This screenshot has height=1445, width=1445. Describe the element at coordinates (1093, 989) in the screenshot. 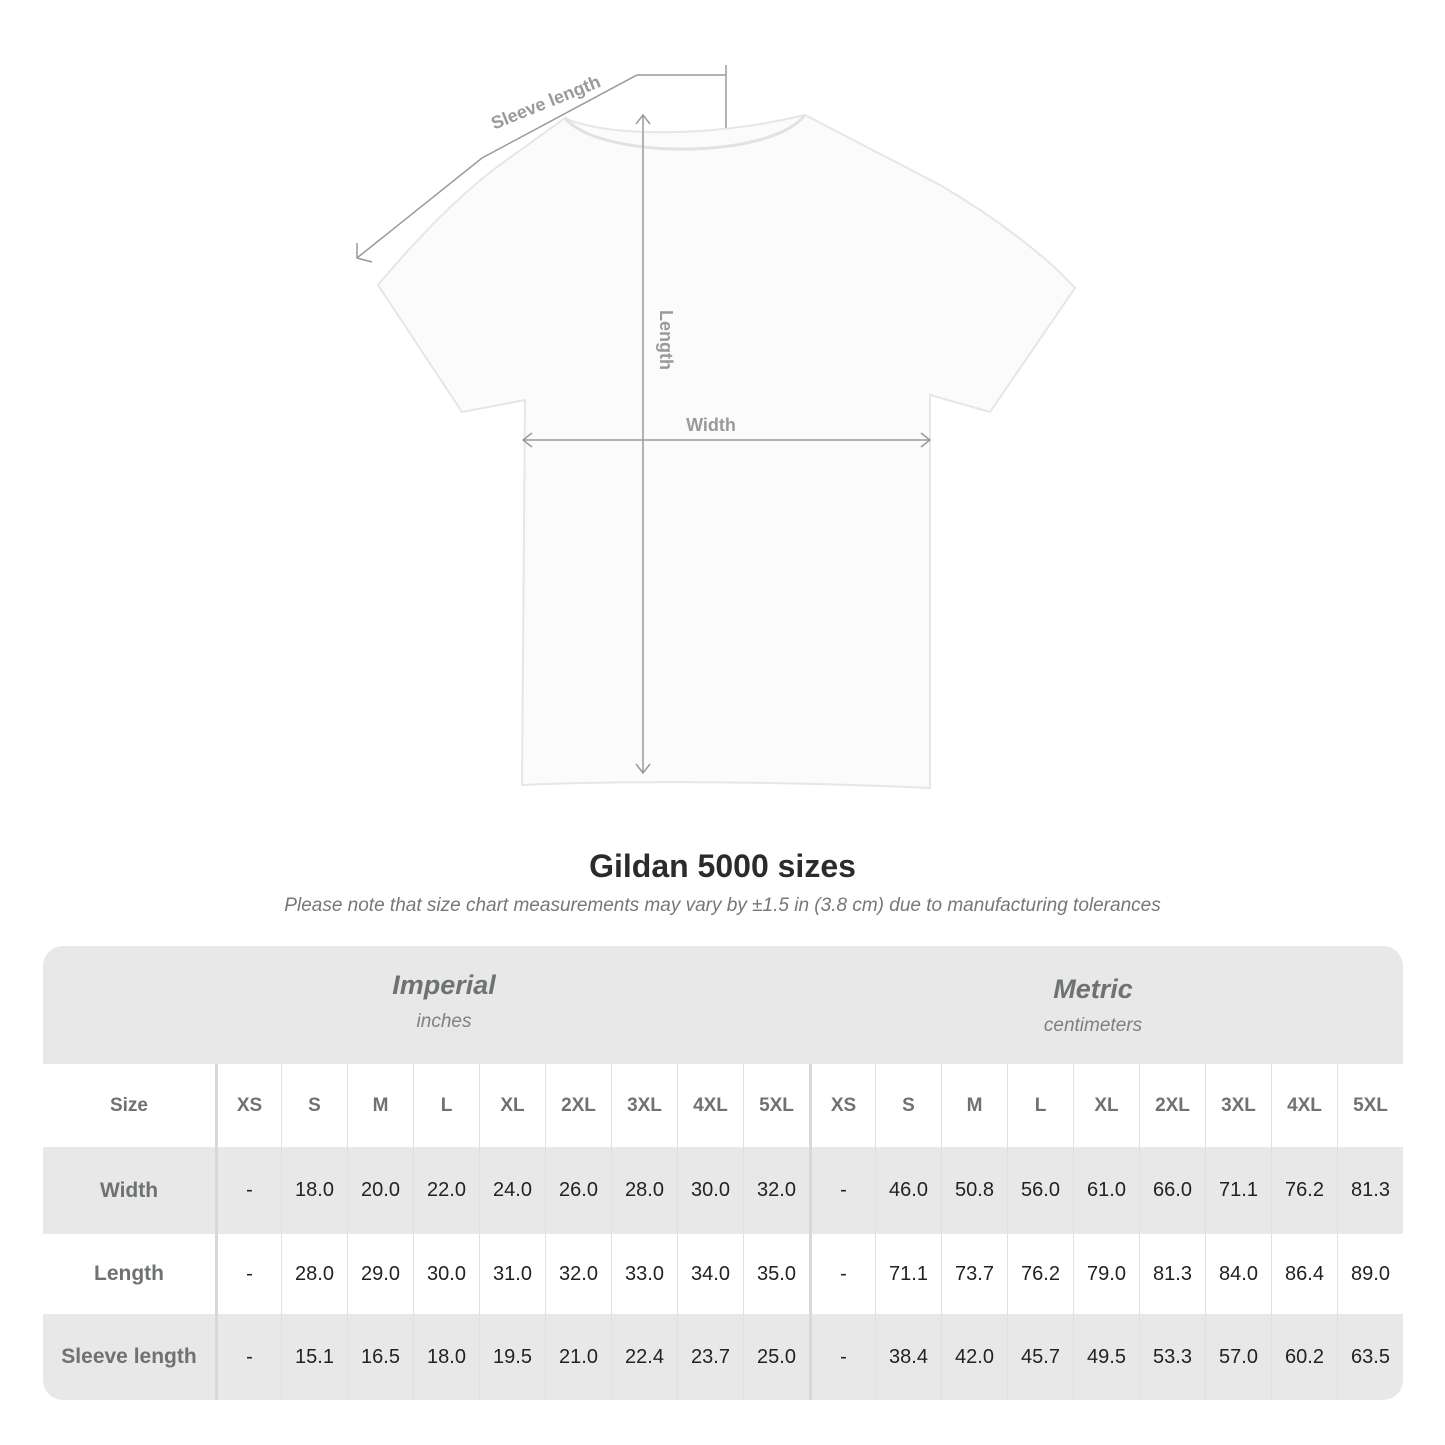

I see `metric-title: Metric` at that location.